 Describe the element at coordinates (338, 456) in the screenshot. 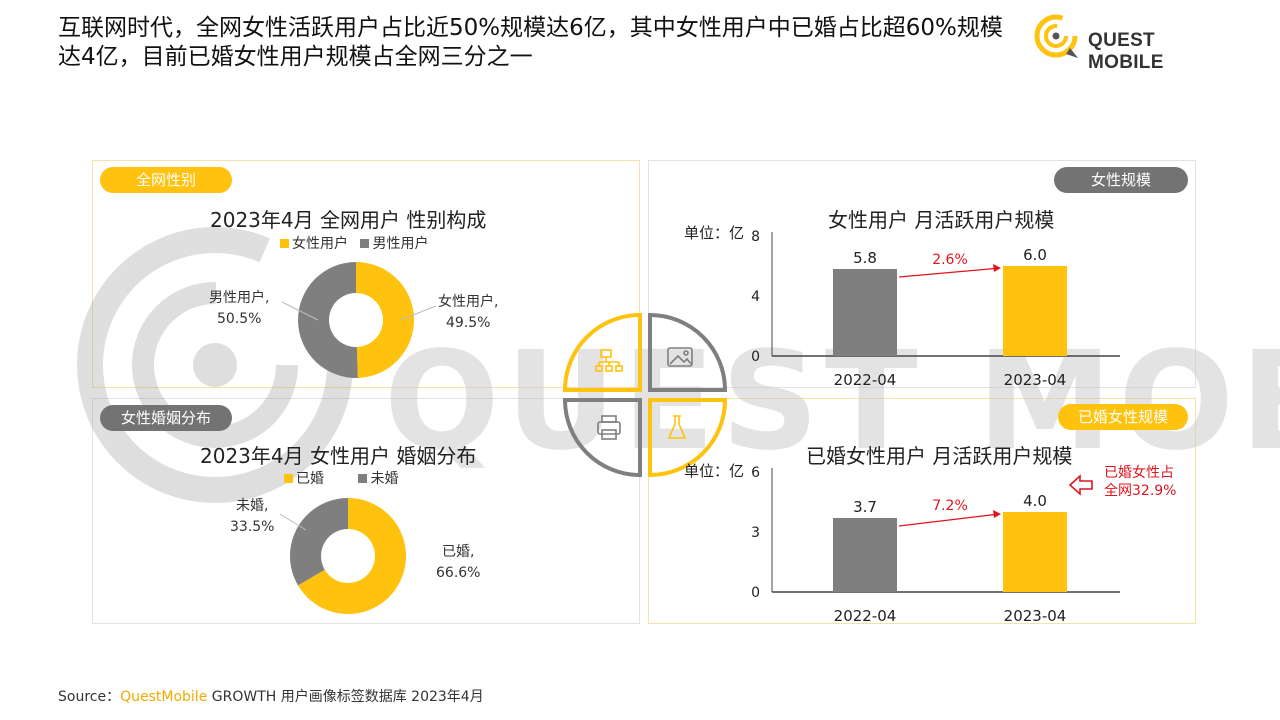

I see `marriage-chart-title: 2023年4月 女性用户 婚姻分布` at that location.